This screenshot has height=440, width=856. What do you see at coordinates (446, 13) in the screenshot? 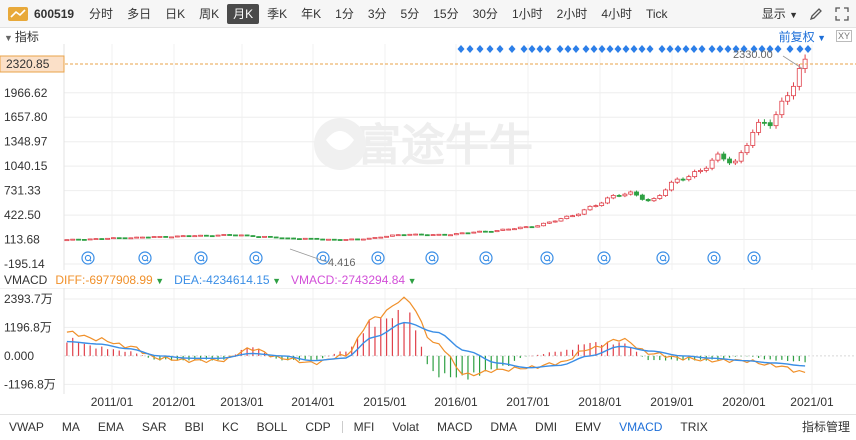
I see `period-tab: 15分` at bounding box center [446, 13].